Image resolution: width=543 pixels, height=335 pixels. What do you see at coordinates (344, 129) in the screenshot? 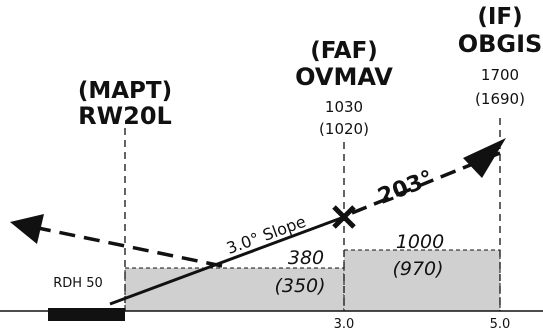
I see `faf-altitude-alt: (1020)` at bounding box center [344, 129].